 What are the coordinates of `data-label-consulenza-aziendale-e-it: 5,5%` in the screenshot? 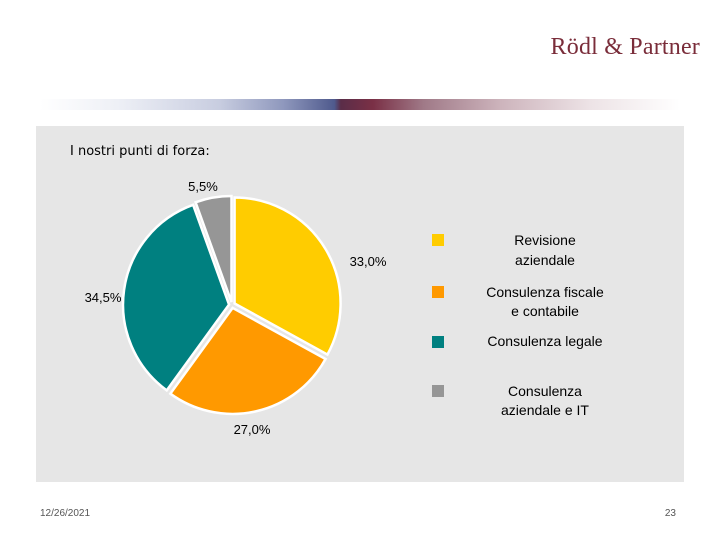 It's located at (203, 186).